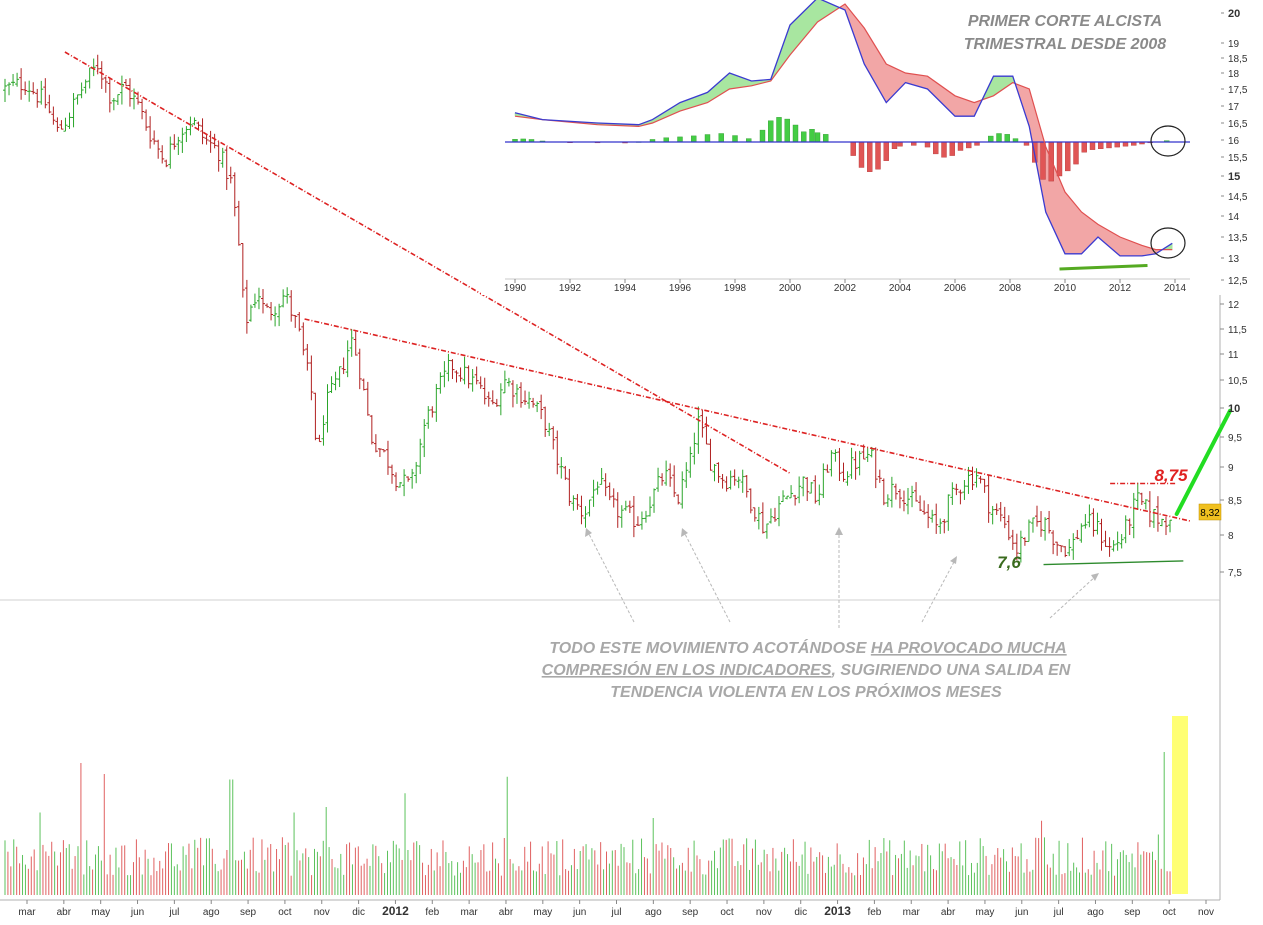 The width and height of the screenshot is (1263, 925). What do you see at coordinates (1058, 912) in the screenshot?
I see `time-tick-label: jul` at bounding box center [1058, 912].